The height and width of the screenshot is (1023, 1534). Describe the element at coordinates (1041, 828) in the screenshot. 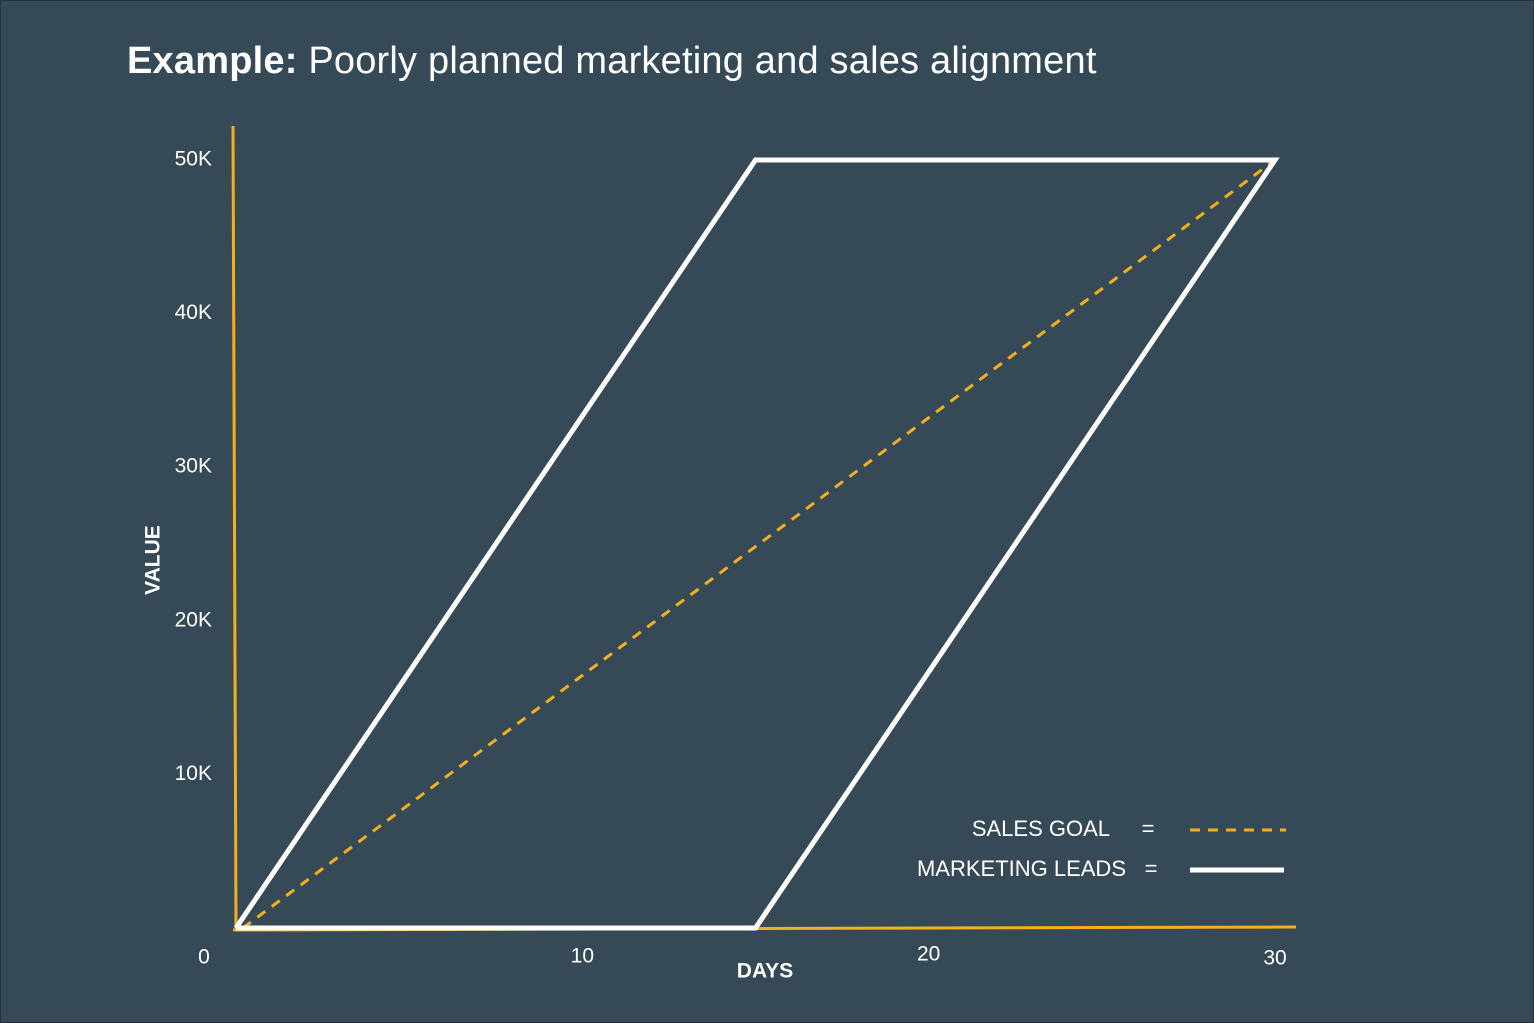

I see `legend-label-sales-goal: SALES GOAL` at that location.